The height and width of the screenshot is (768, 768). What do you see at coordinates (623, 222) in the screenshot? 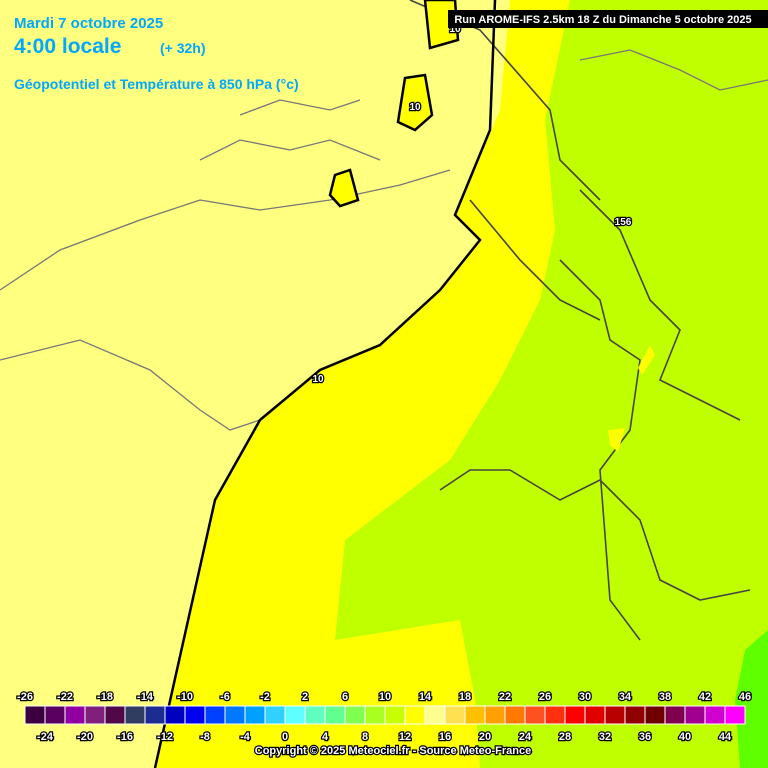
I see `contour-label: 156` at bounding box center [623, 222].